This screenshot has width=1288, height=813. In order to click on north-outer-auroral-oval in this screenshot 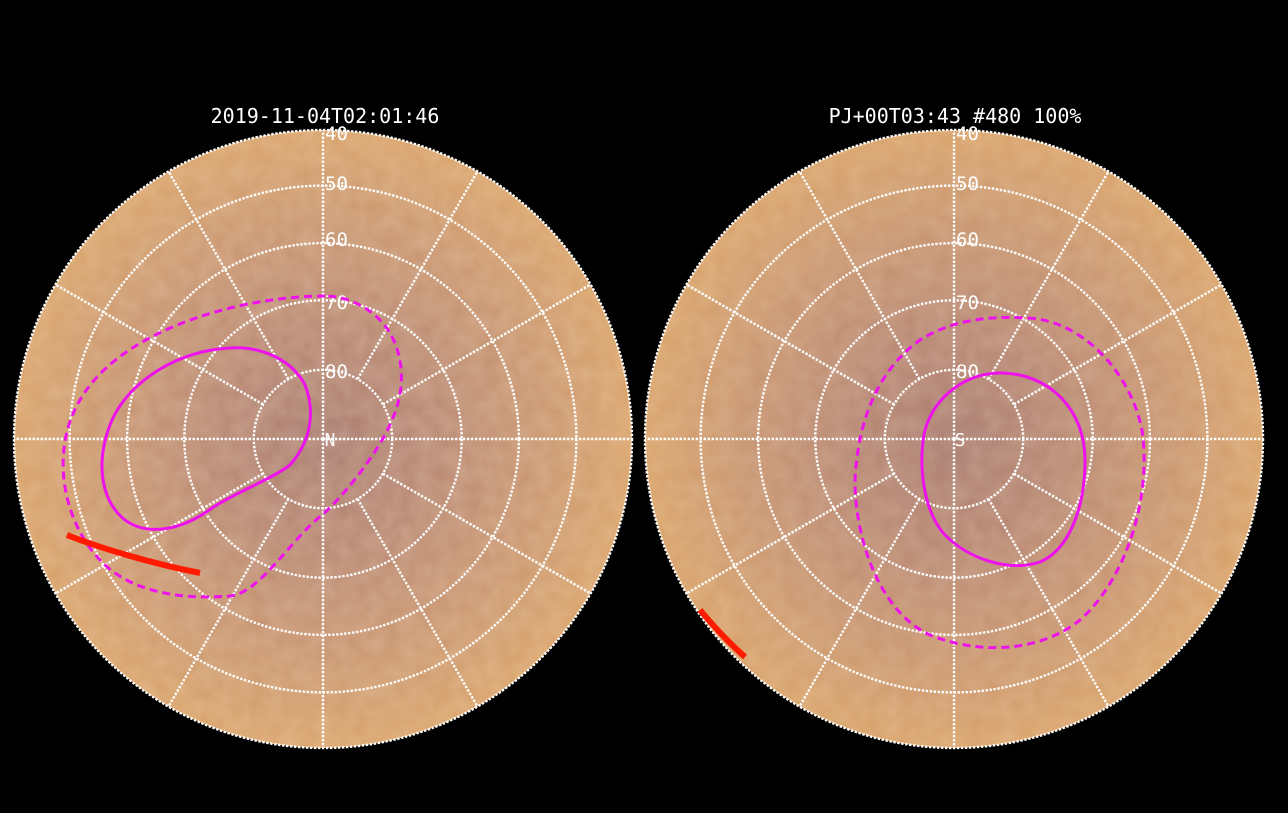, I will do `click(232, 446)`.